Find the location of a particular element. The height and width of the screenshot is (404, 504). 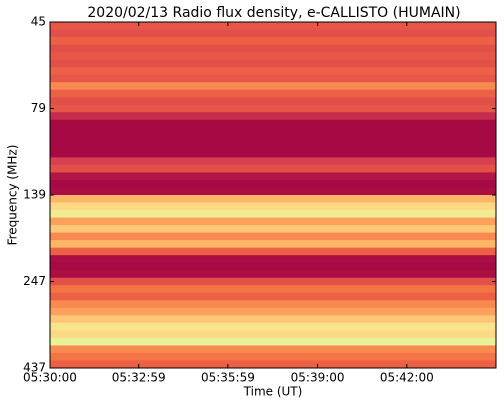

y-tick-label: 79 is located at coordinates (38, 108).